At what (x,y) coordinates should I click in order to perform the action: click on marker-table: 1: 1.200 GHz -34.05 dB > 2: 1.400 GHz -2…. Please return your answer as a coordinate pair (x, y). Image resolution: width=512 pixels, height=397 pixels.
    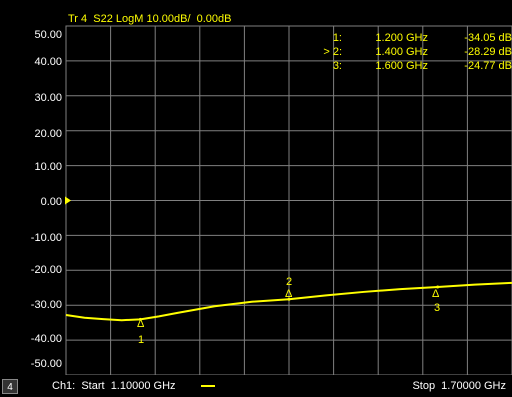
    Looking at the image, I should click on (414, 52).